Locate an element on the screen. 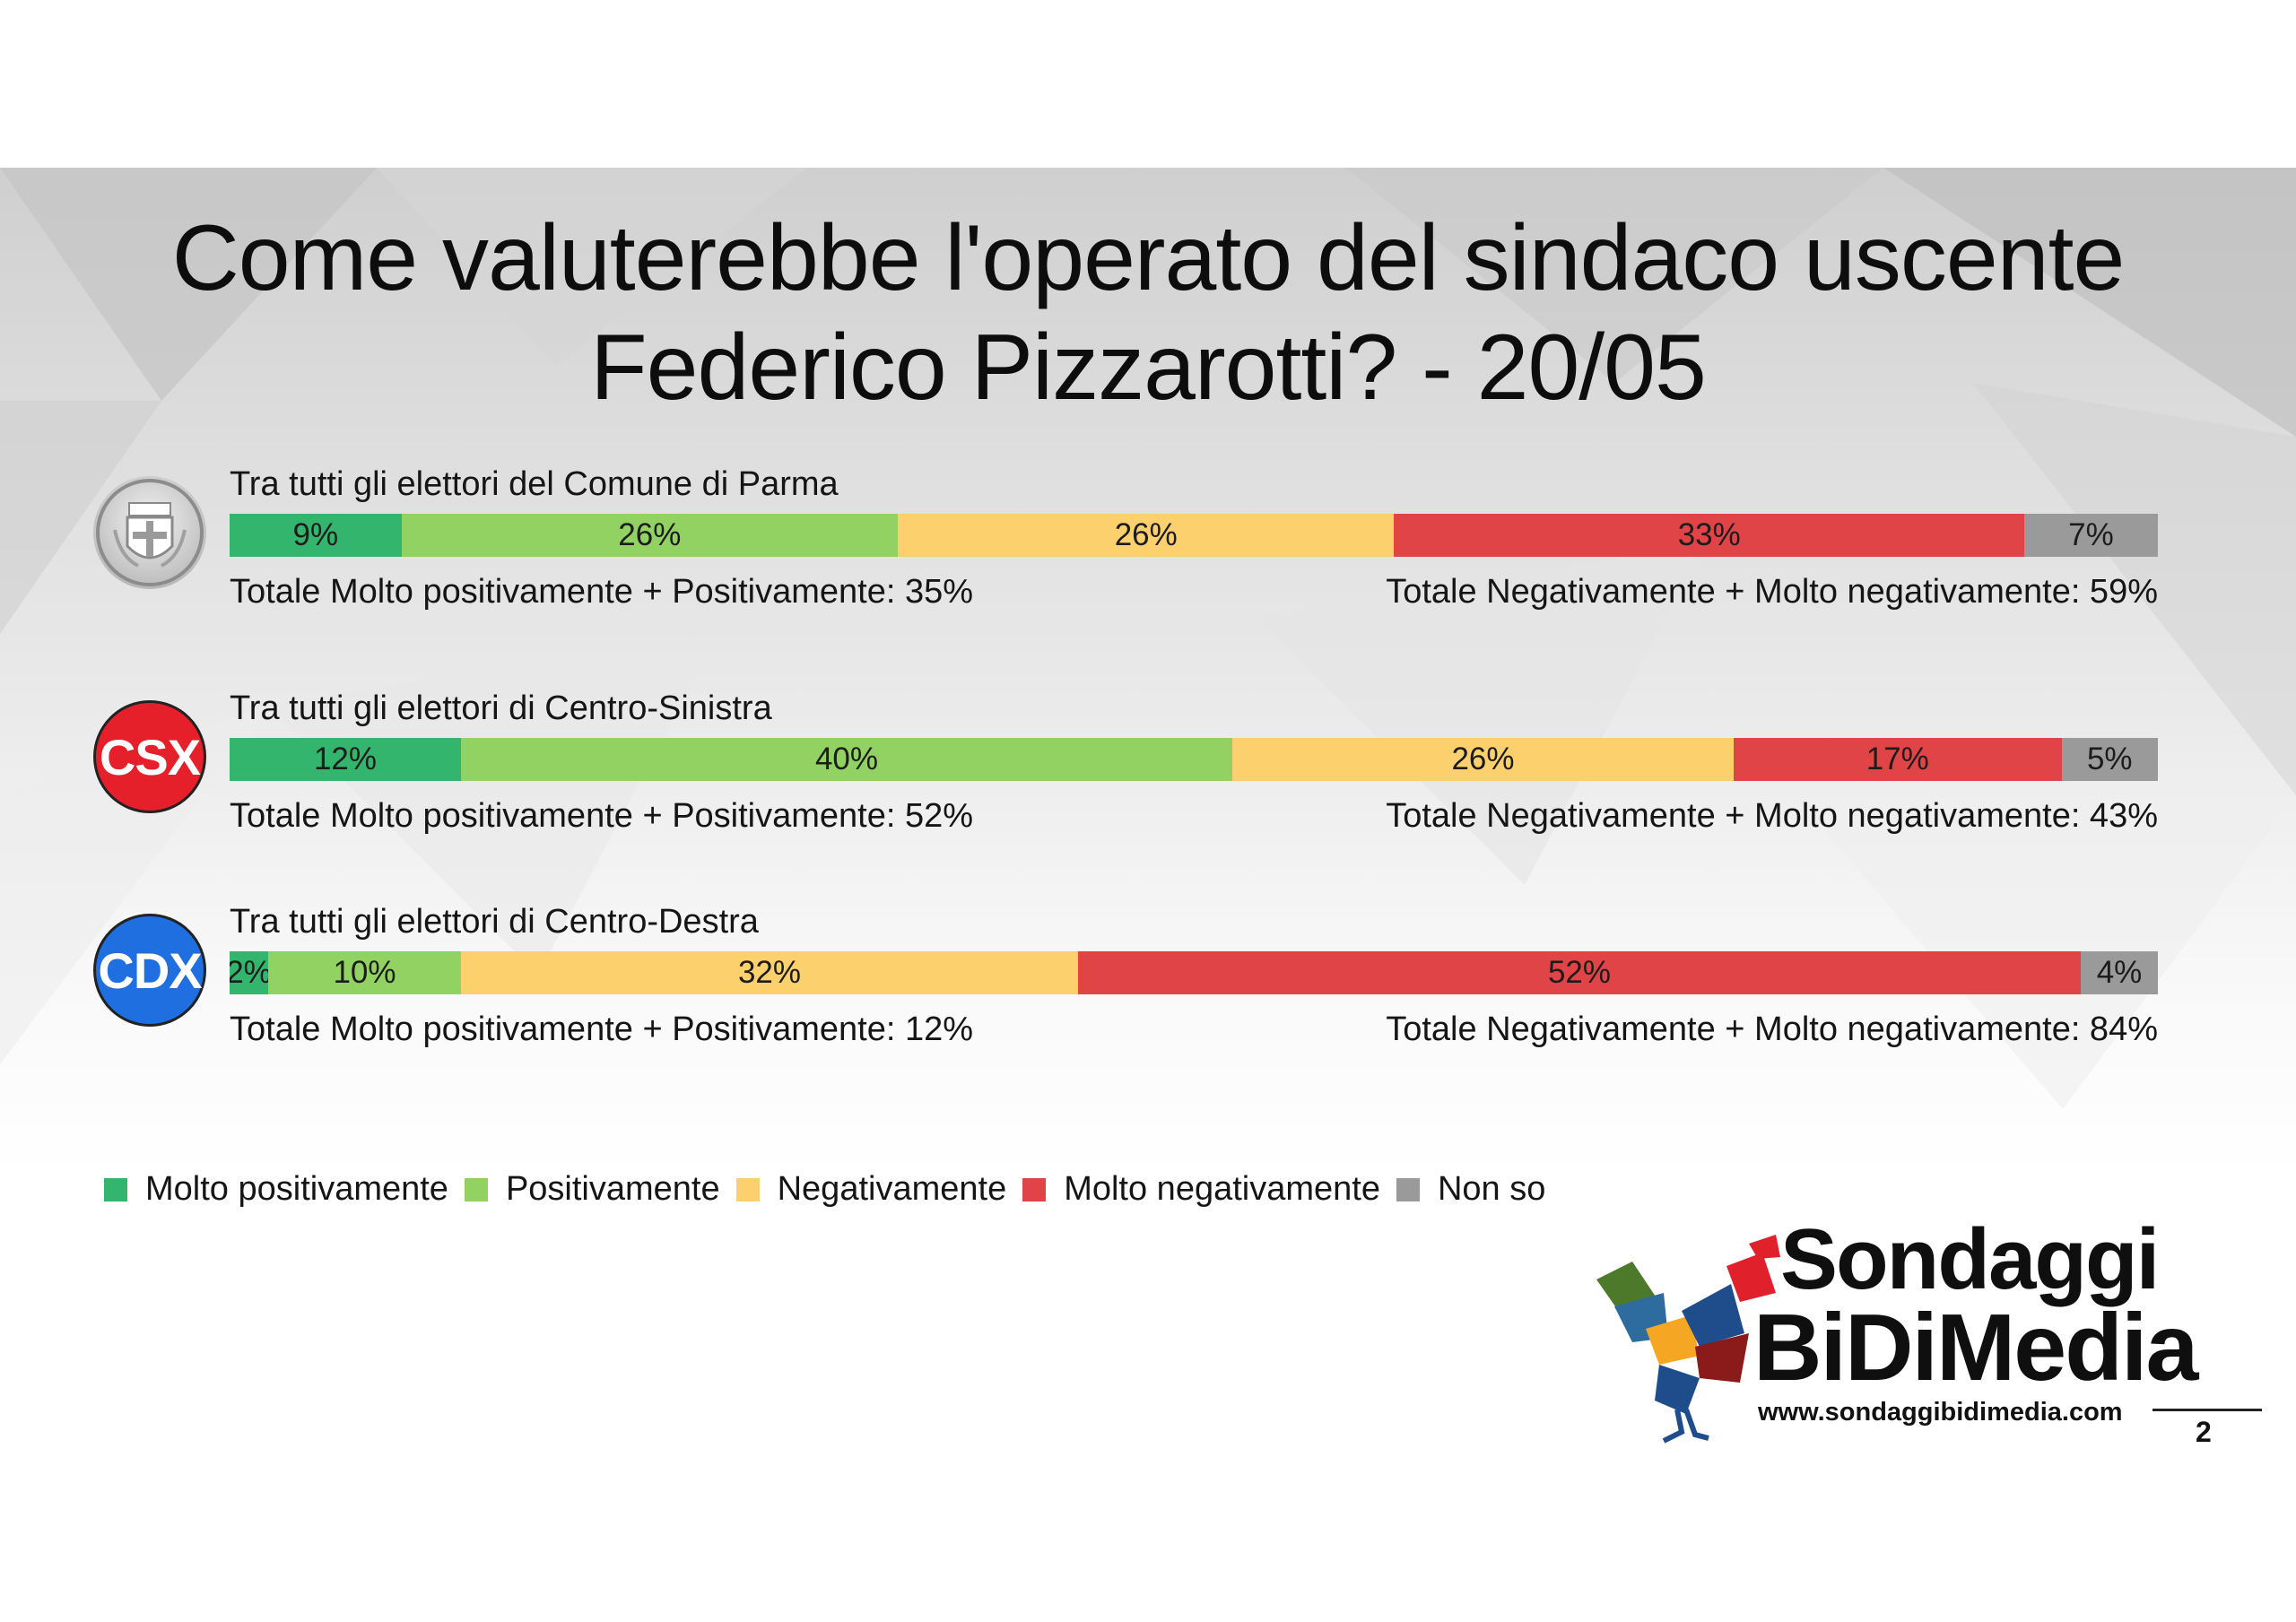 The width and height of the screenshot is (2296, 1622). legend-item: Negativamente is located at coordinates (871, 1189).